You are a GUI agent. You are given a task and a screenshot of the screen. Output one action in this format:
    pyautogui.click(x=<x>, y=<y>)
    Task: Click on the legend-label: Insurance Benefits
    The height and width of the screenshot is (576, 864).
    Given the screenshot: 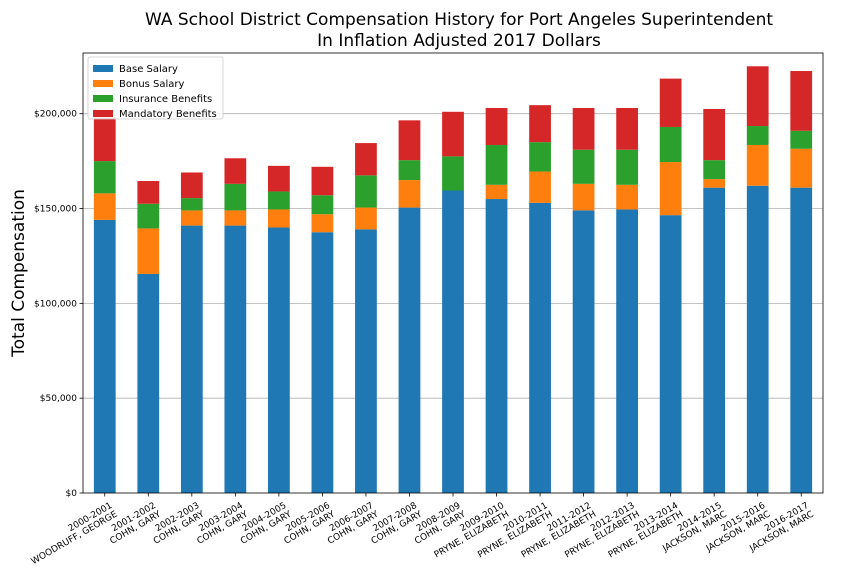 What is the action you would take?
    pyautogui.click(x=165, y=99)
    